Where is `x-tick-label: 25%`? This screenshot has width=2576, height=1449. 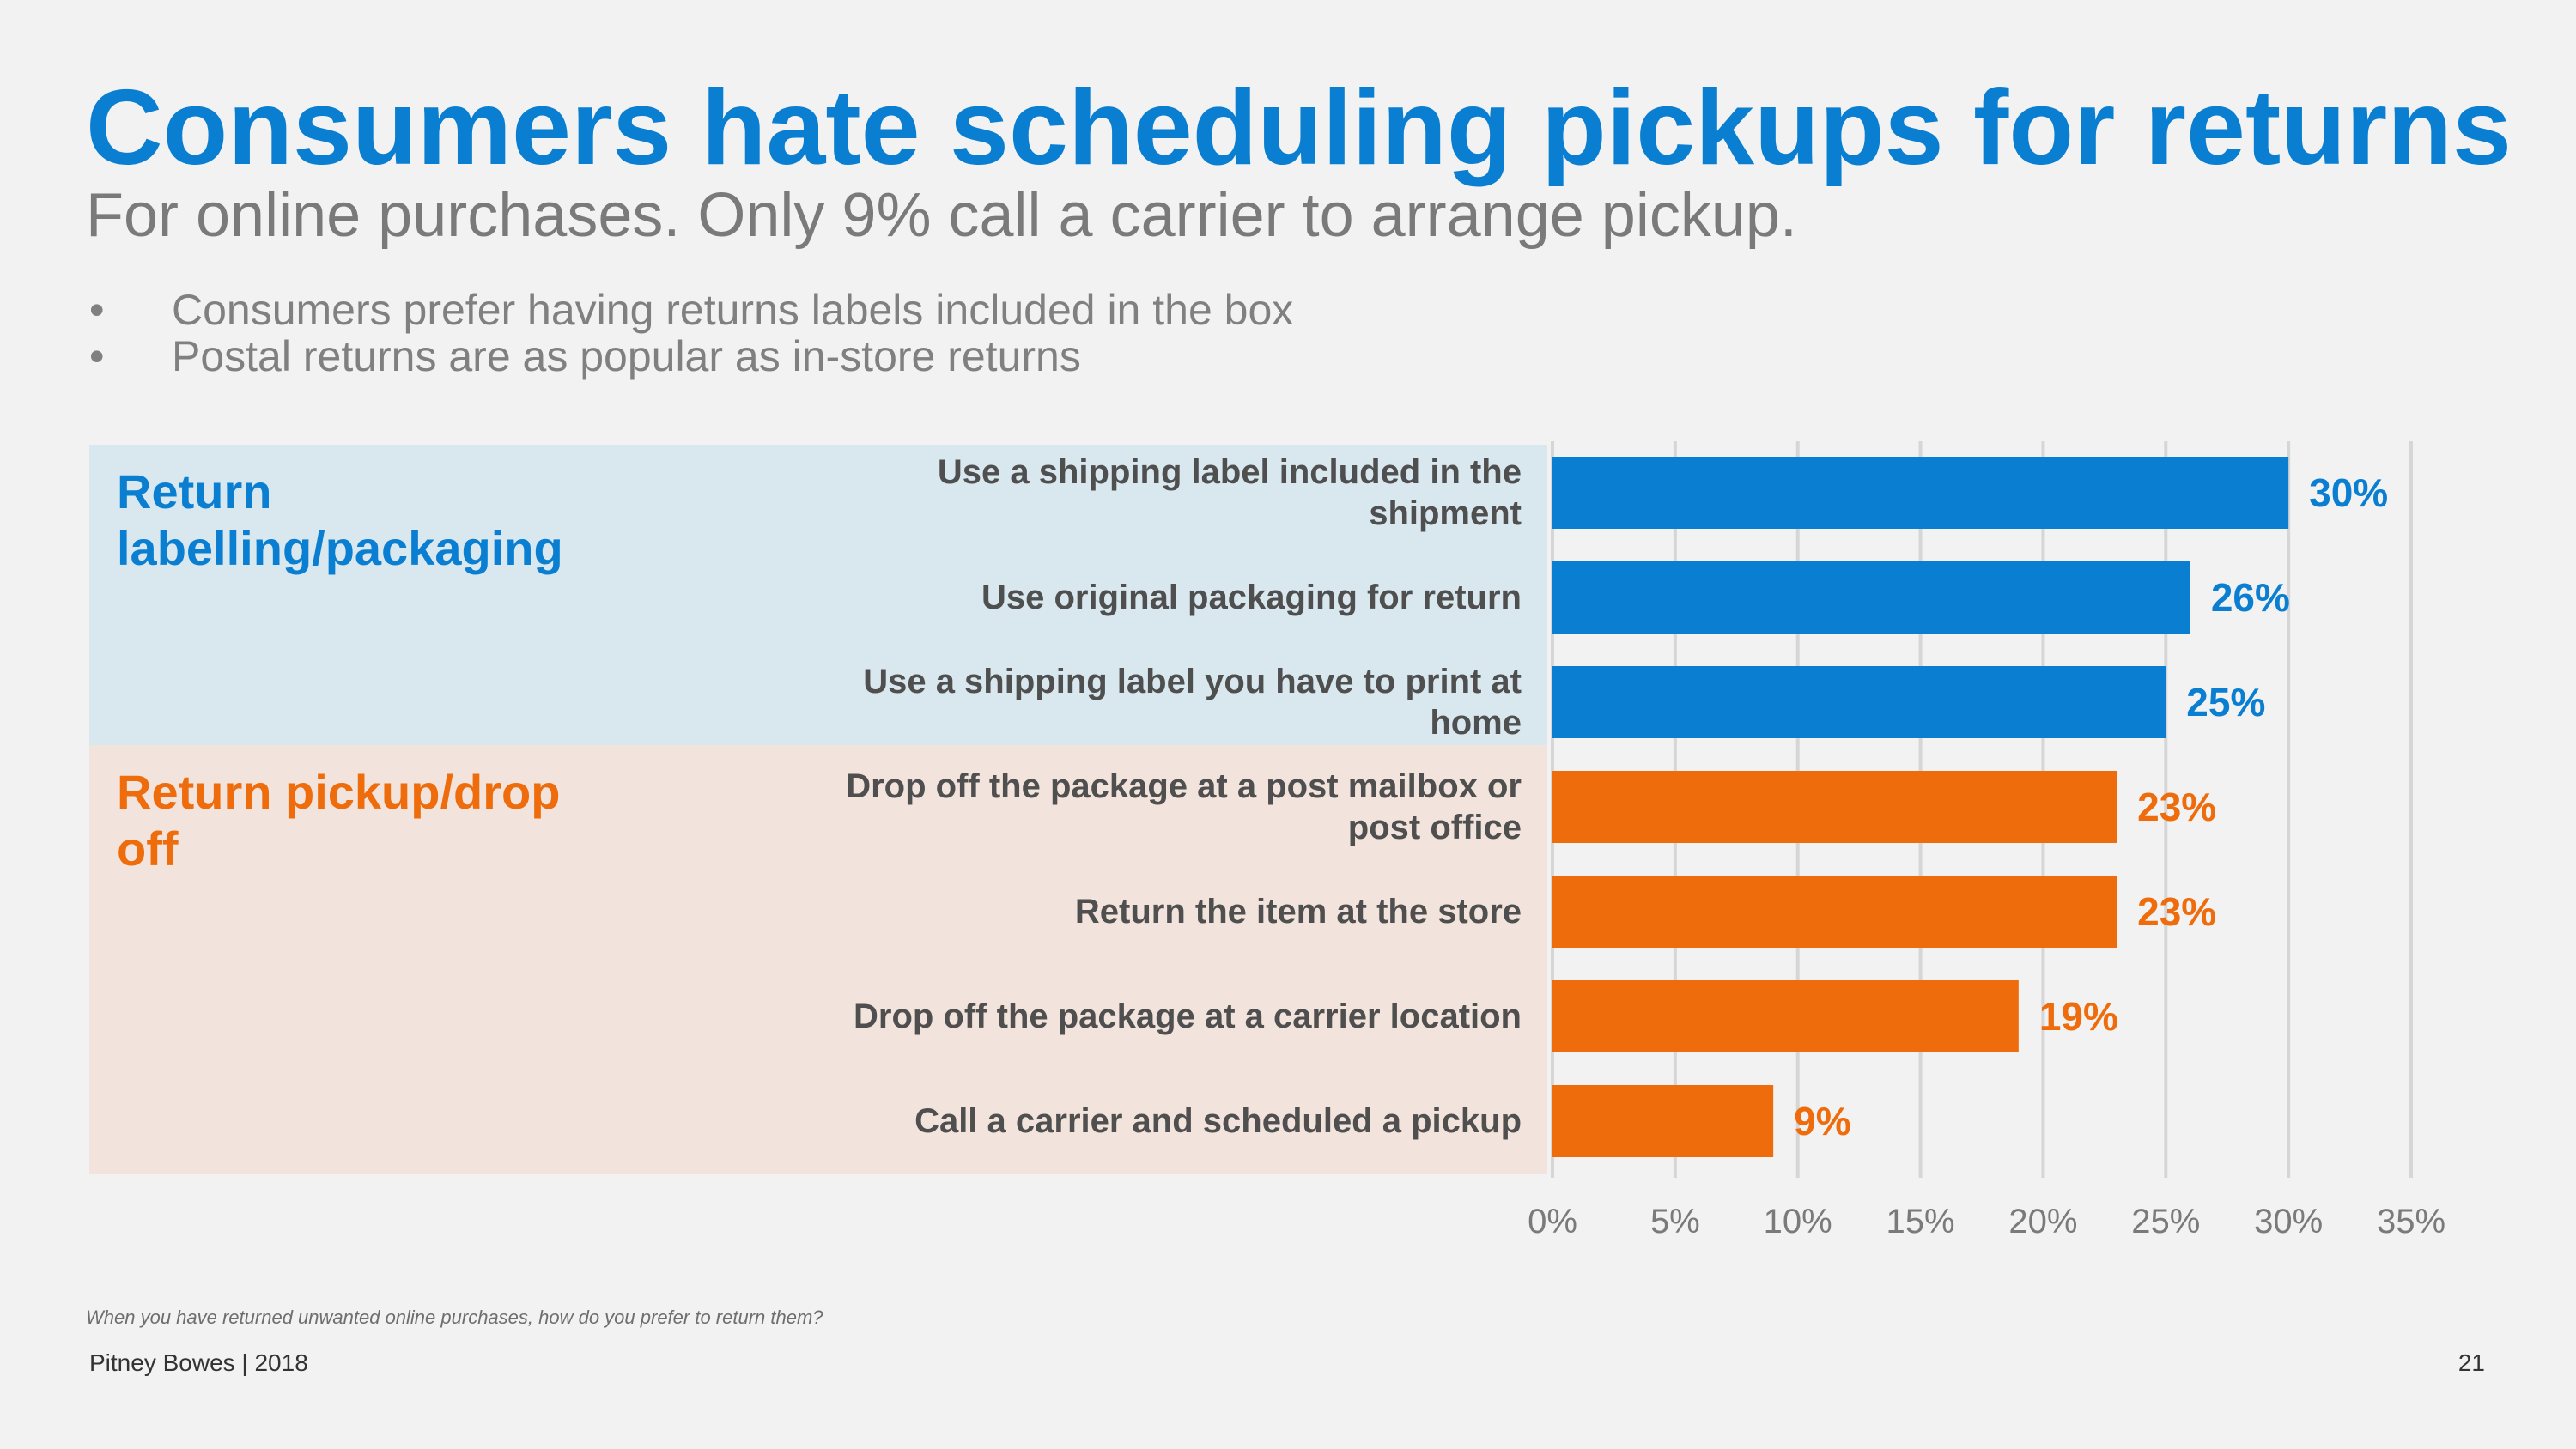 x-tick-label: 25% is located at coordinates (2165, 1221).